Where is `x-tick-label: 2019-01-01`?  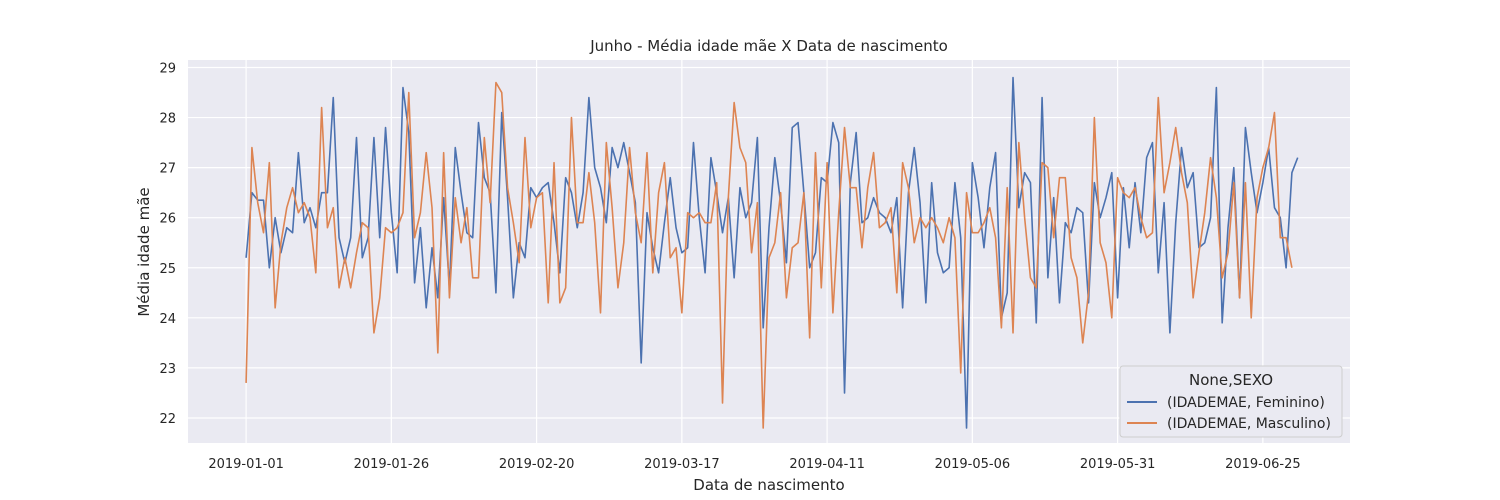
x-tick-label: 2019-01-01 is located at coordinates (246, 464).